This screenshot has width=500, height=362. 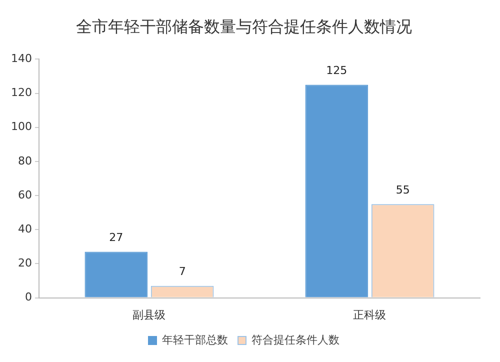 I want to click on legend-label: 年轻干部总数, so click(x=195, y=339).